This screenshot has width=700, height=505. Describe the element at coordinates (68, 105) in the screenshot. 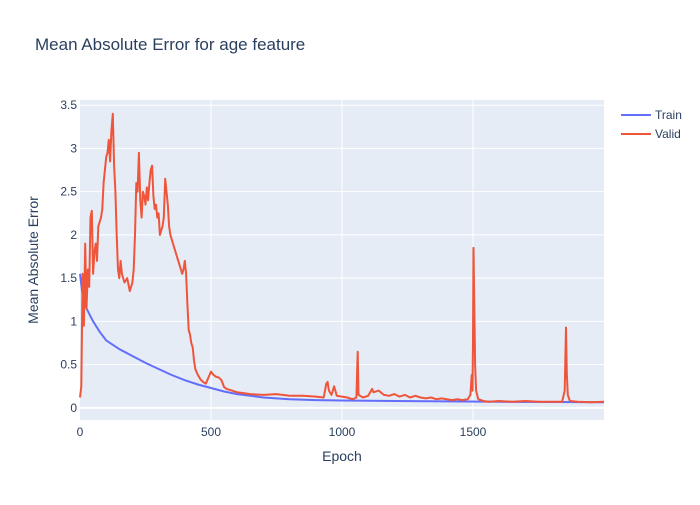

I see `y-tick-label: 3.5` at that location.